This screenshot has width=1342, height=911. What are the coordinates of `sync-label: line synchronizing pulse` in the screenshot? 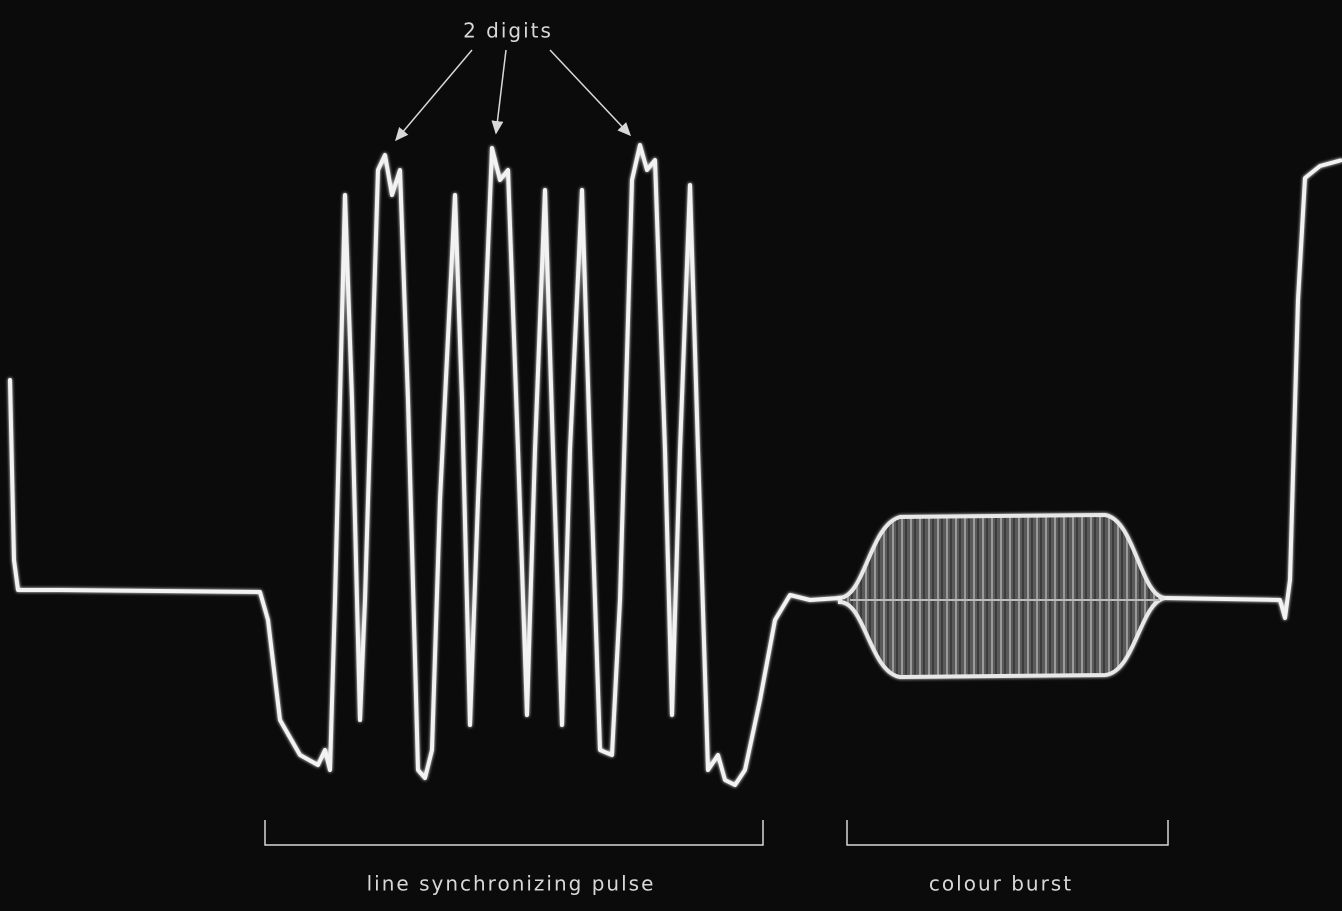 It's located at (511, 884).